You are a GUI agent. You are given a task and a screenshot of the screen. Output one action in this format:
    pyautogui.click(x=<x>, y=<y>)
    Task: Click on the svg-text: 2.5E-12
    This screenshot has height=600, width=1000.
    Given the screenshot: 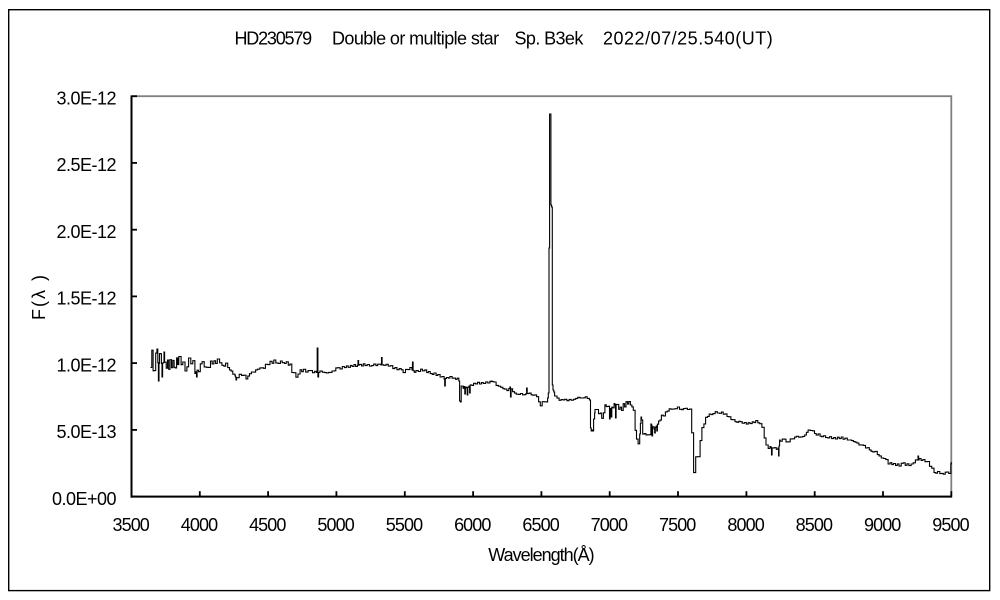 What is the action you would take?
    pyautogui.click(x=86, y=165)
    